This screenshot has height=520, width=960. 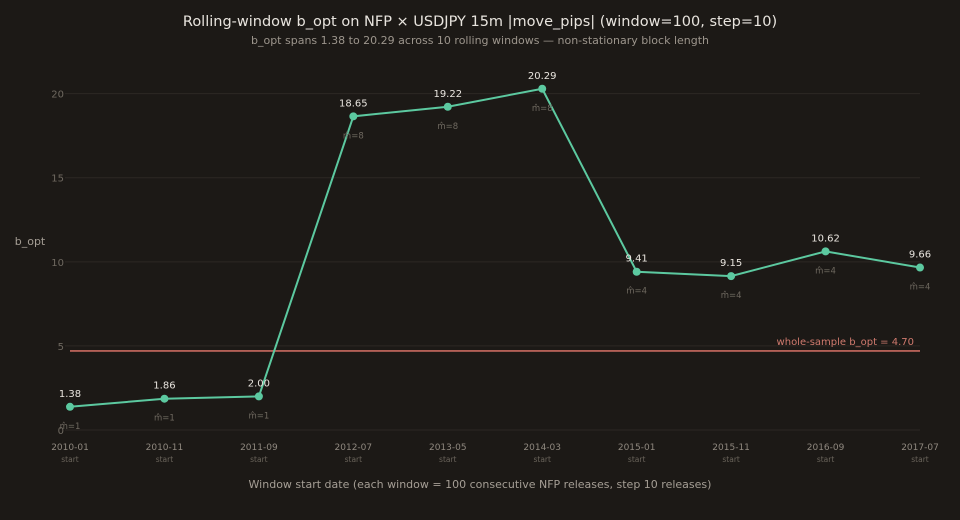 I want to click on y-tick-label: 0, so click(x=61, y=431).